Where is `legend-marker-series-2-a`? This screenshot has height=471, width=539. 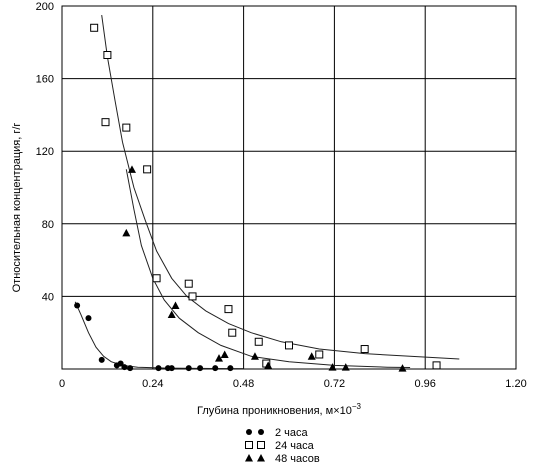
legend-marker-series-2-a is located at coordinates (249, 445).